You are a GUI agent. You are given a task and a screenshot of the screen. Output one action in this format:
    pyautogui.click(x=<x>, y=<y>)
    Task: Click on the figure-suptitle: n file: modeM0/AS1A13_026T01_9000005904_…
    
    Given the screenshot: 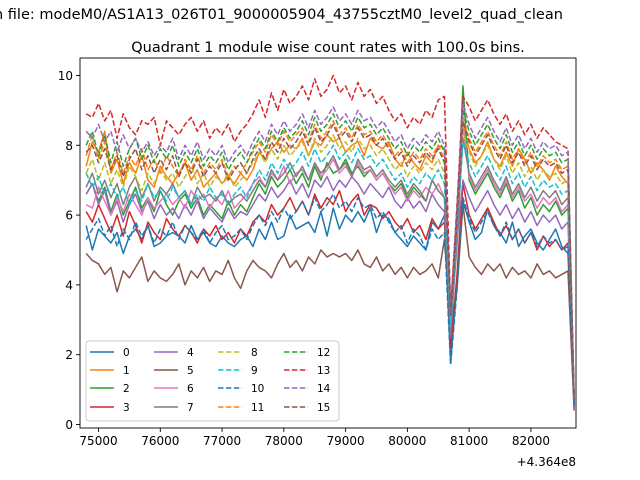 What is the action you would take?
    pyautogui.click(x=281, y=15)
    